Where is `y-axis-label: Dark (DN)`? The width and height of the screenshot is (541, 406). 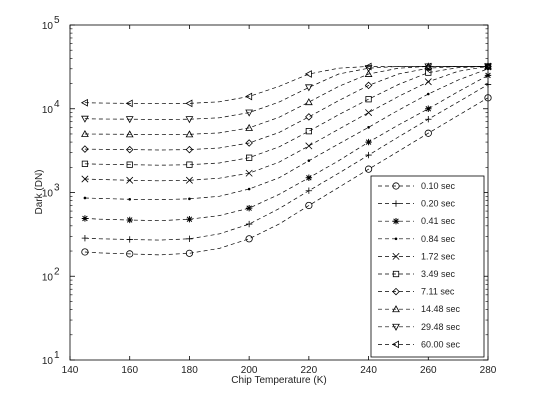 y-axis-label: Dark (DN) is located at coordinates (39, 192).